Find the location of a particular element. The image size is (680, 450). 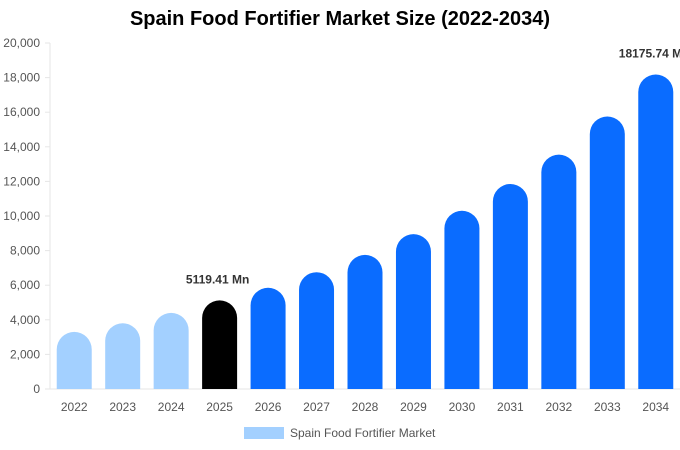

y-tick-label: 14,000 is located at coordinates (21, 147).